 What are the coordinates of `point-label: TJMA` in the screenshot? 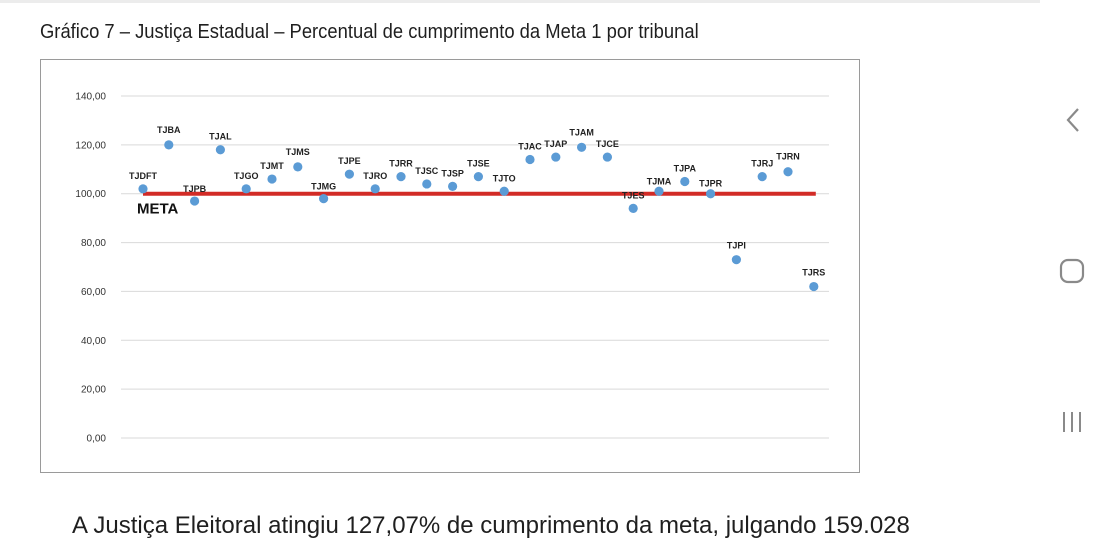 It's located at (659, 181).